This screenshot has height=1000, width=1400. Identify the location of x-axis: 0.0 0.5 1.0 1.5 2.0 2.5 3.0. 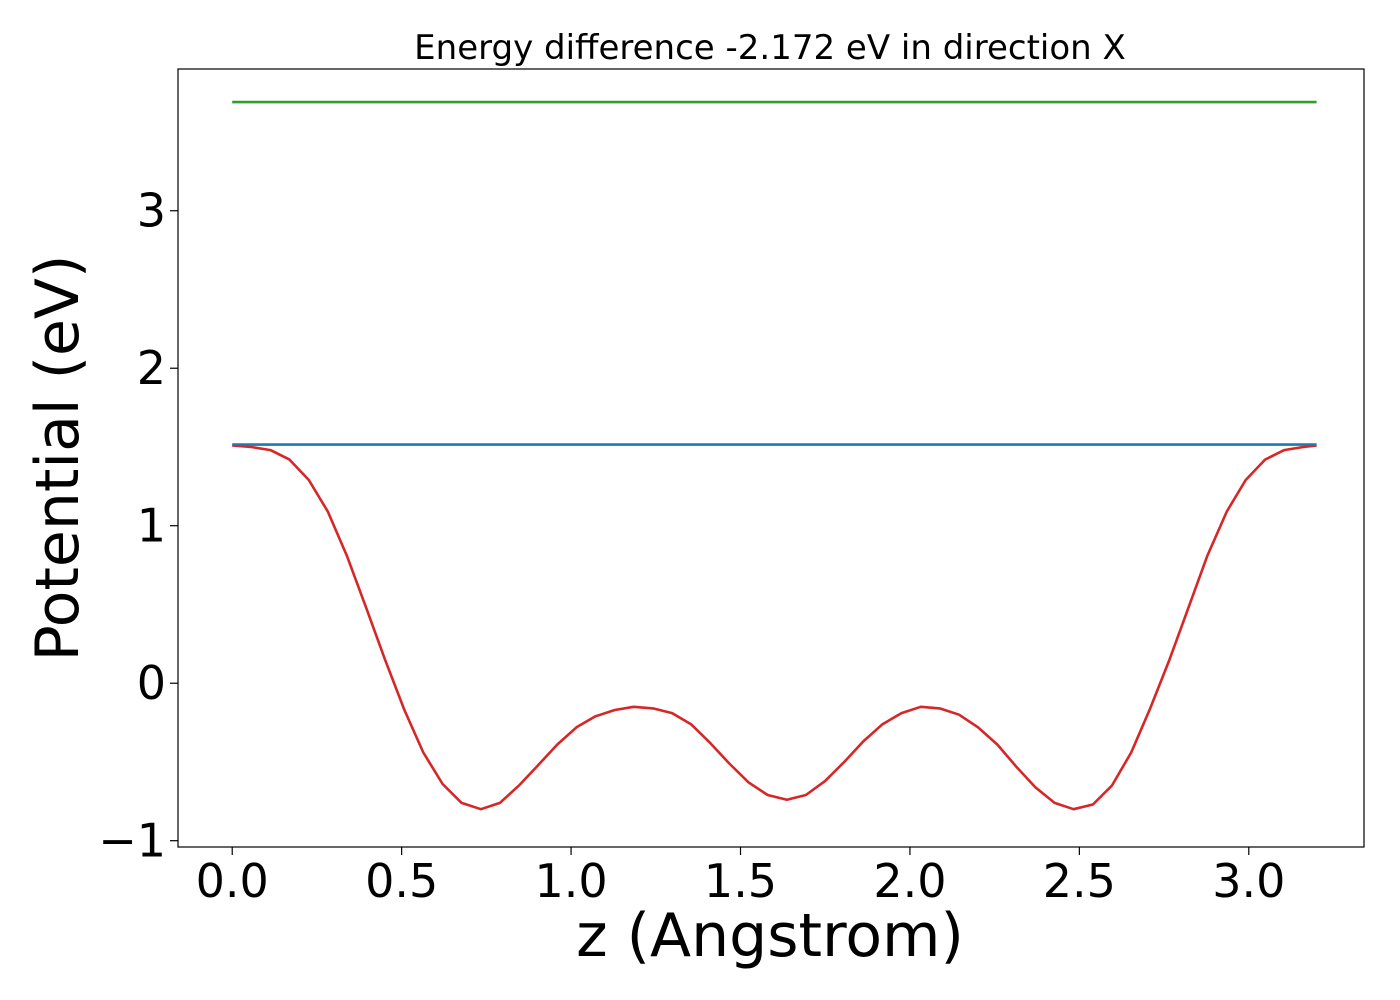
(740, 877).